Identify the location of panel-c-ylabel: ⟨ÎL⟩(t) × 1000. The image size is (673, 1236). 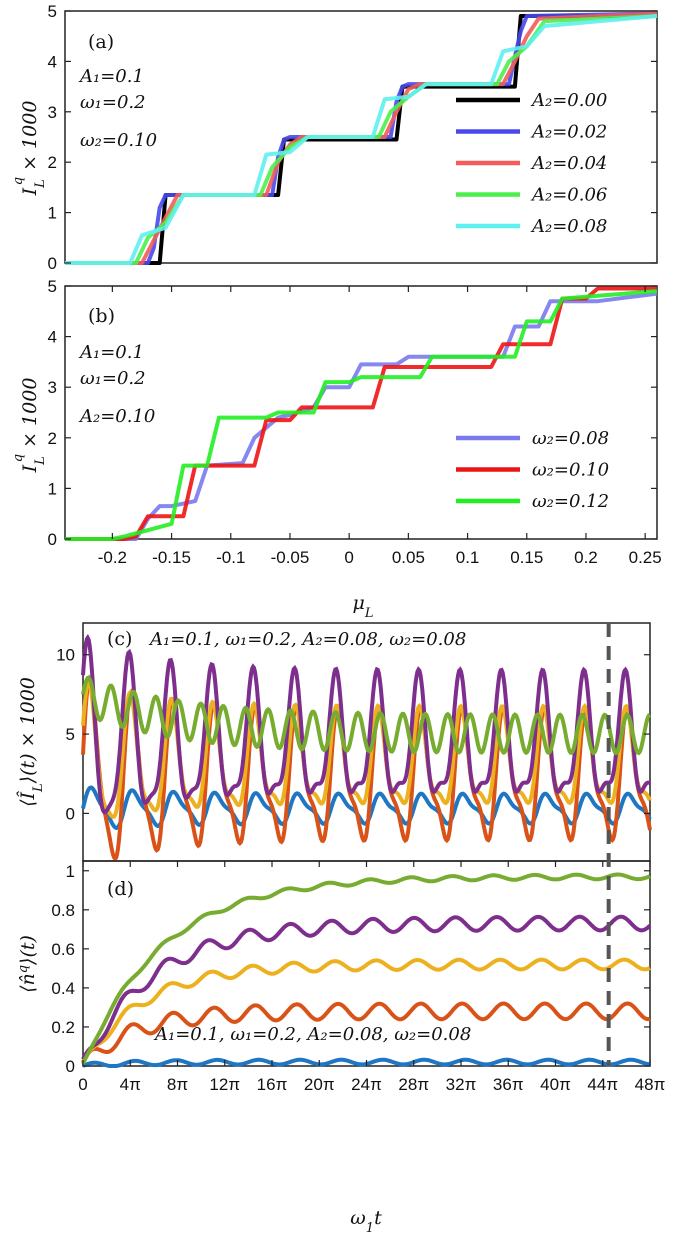
(31, 742).